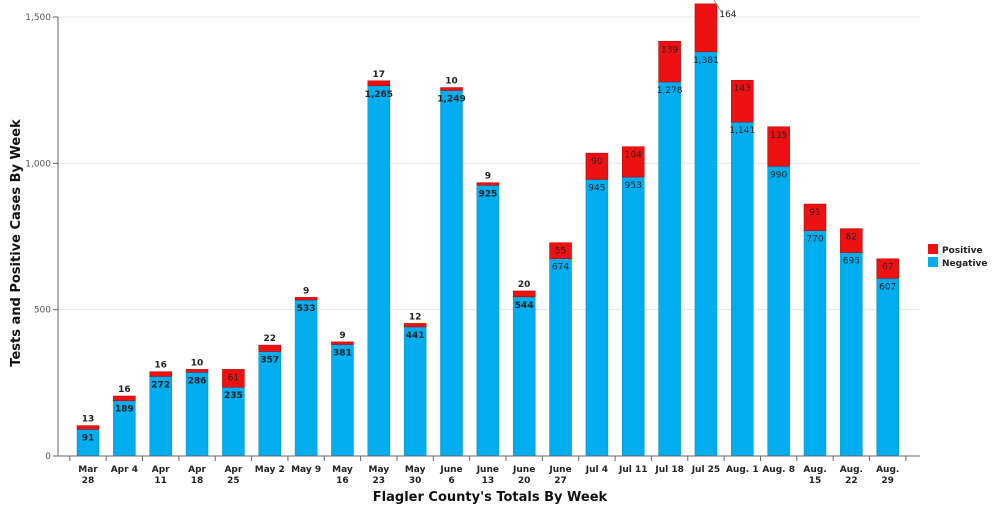 The height and width of the screenshot is (522, 1000). Describe the element at coordinates (160, 385) in the screenshot. I see `data-label-negative: 272` at that location.